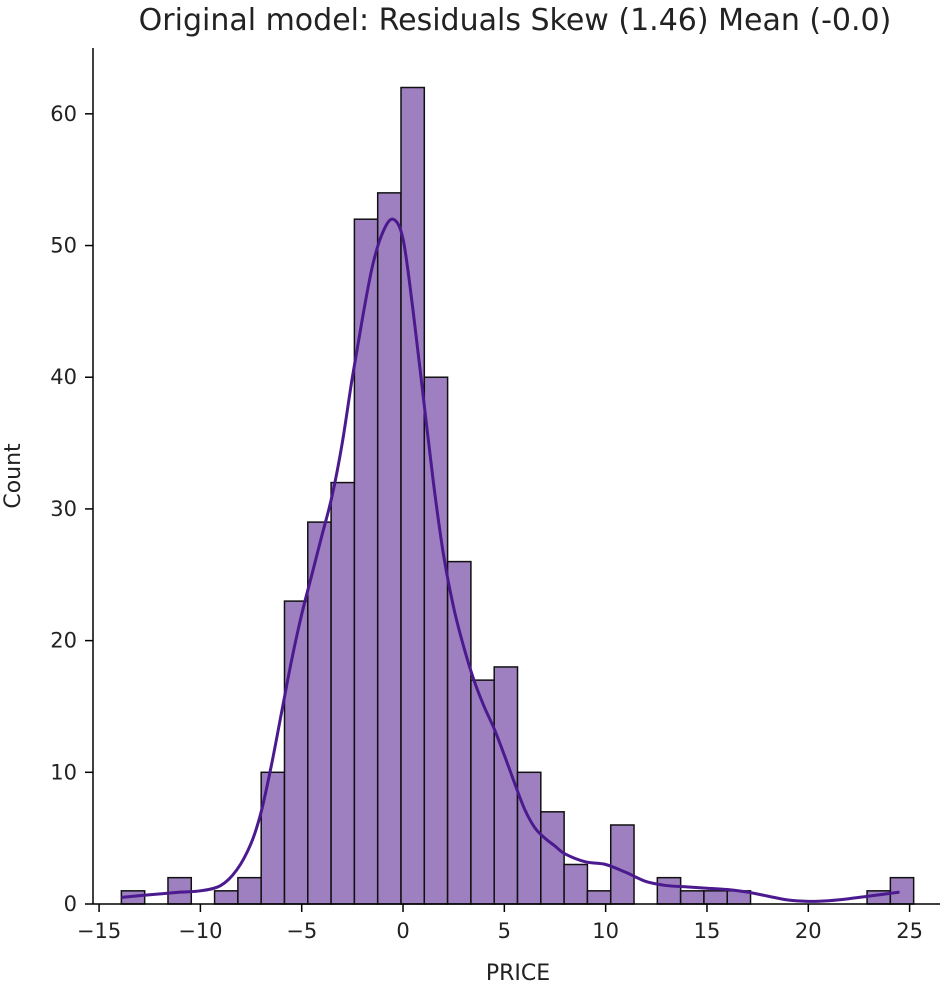 This screenshot has width=948, height=986. Describe the element at coordinates (605, 931) in the screenshot. I see `x-tick-label: 10` at that location.